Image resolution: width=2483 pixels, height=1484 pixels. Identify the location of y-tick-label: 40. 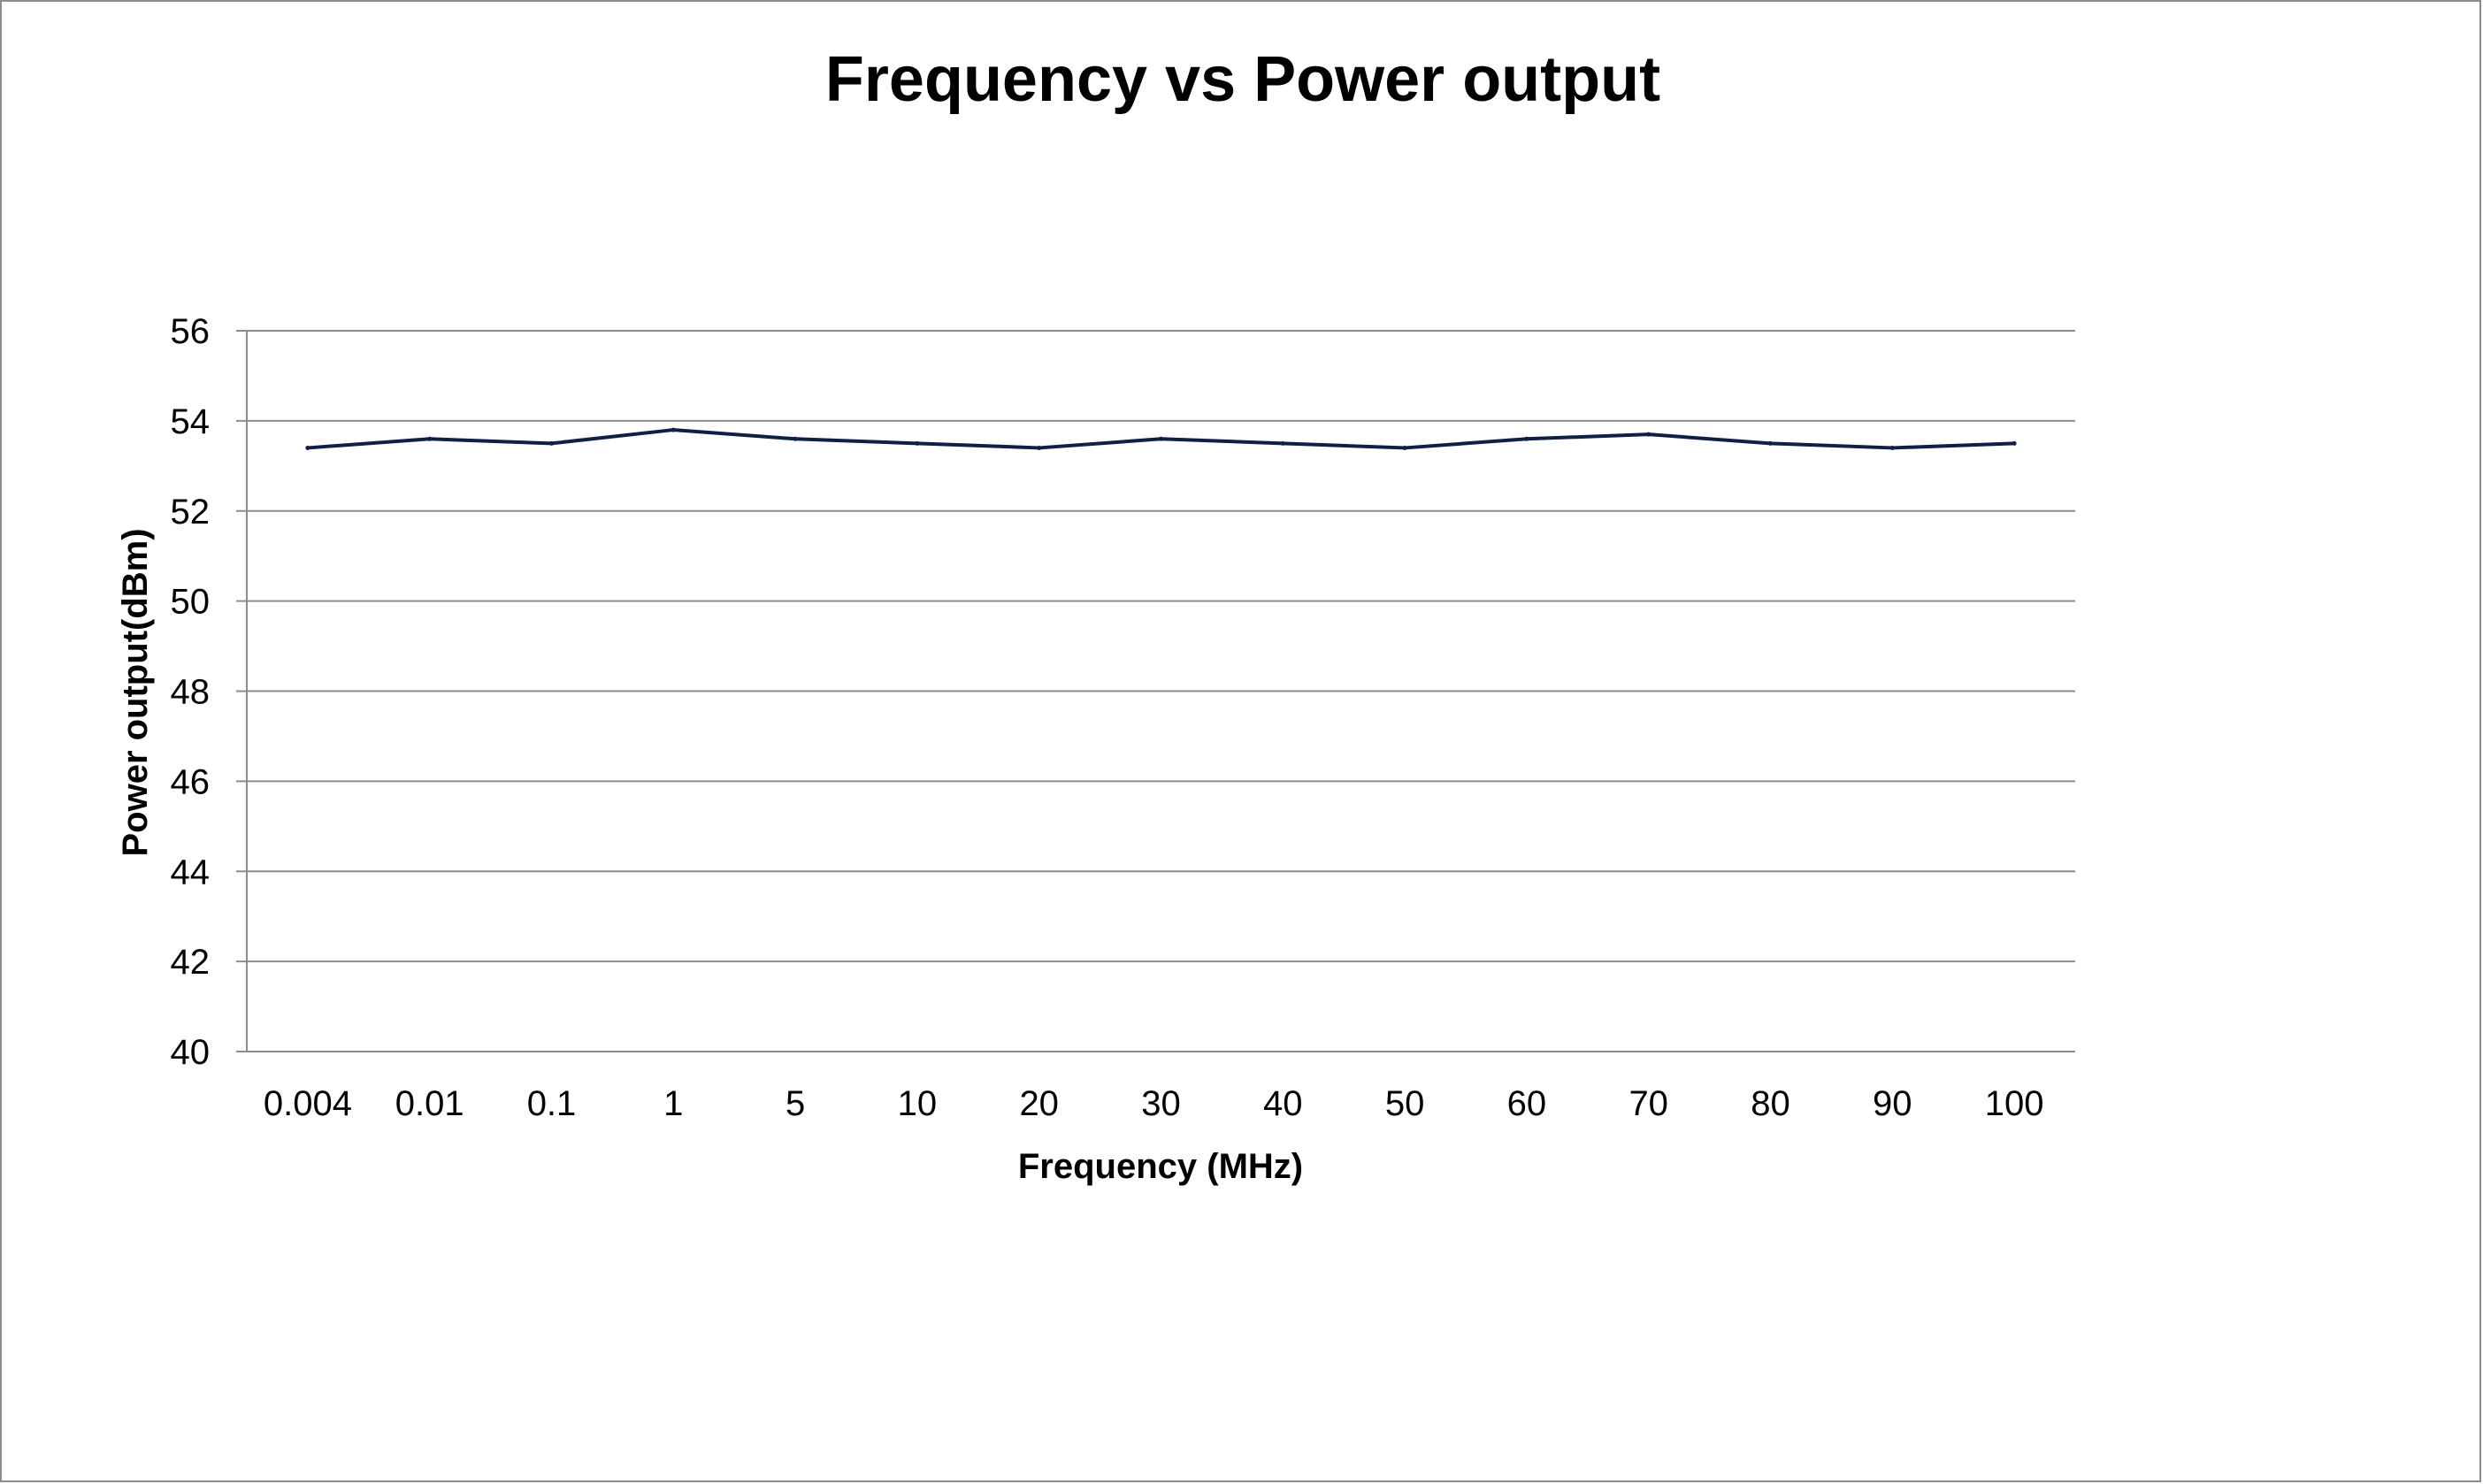
(191, 1052).